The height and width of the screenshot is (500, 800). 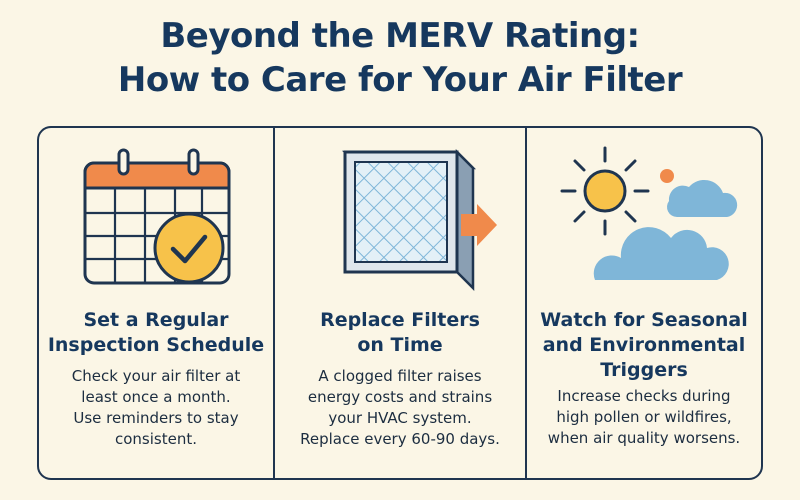 What do you see at coordinates (644, 320) in the screenshot?
I see `heading-line: Watch for Seasonal` at bounding box center [644, 320].